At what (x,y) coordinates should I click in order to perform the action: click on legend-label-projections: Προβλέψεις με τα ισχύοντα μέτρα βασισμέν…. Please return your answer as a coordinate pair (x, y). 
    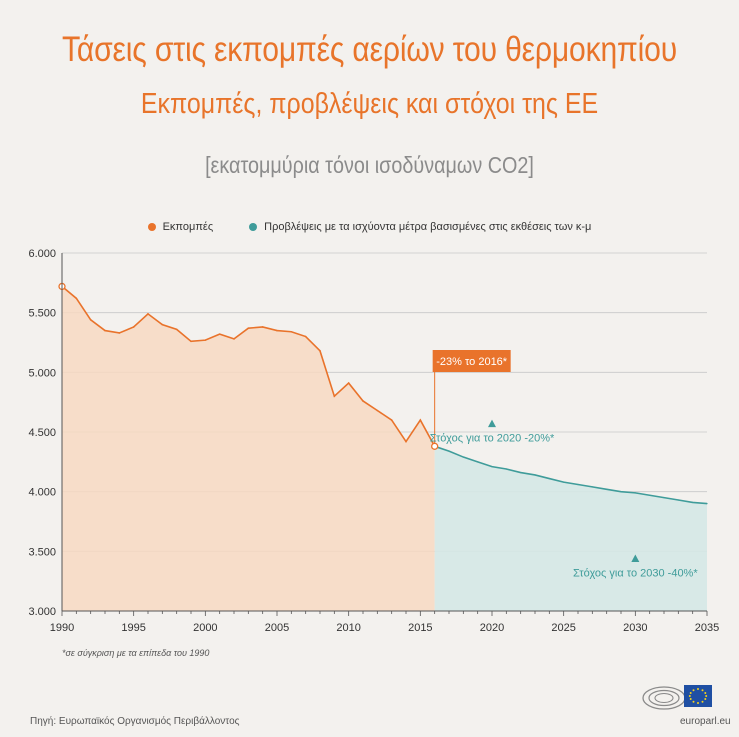
    Looking at the image, I should click on (428, 227).